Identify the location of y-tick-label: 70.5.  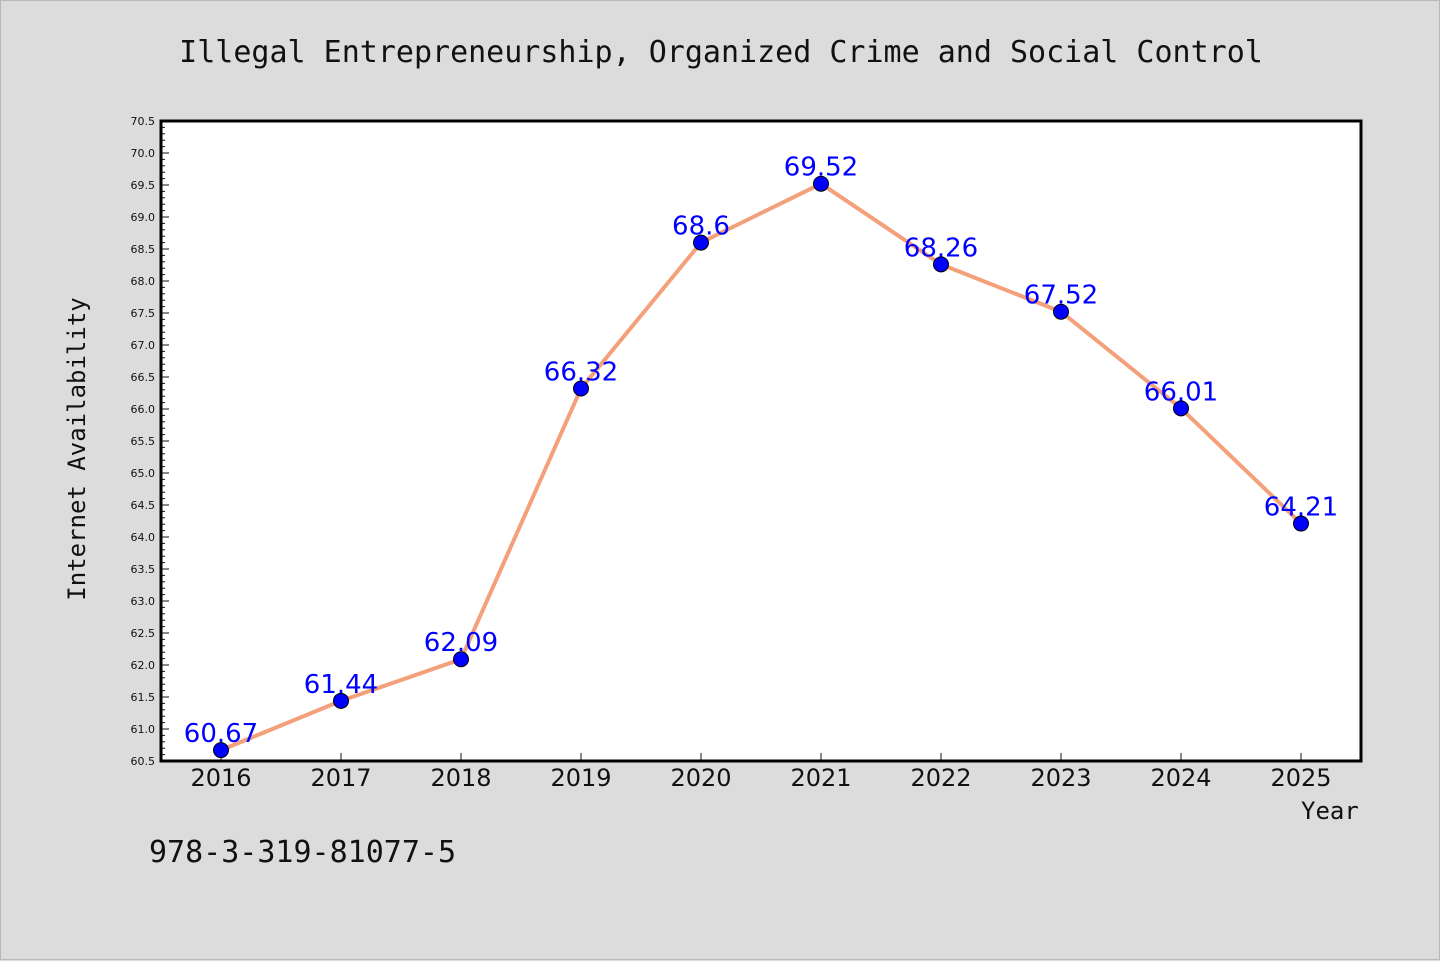
(143, 121).